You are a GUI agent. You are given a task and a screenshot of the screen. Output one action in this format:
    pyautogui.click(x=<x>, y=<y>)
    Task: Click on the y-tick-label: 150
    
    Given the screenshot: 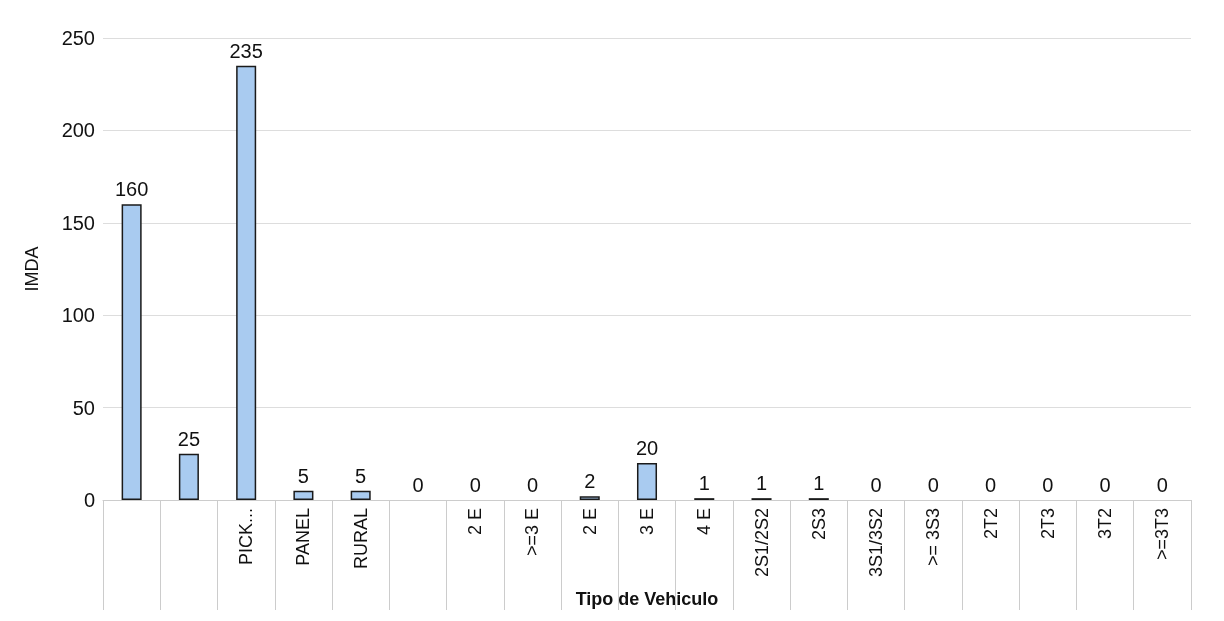 What is the action you would take?
    pyautogui.click(x=78, y=222)
    